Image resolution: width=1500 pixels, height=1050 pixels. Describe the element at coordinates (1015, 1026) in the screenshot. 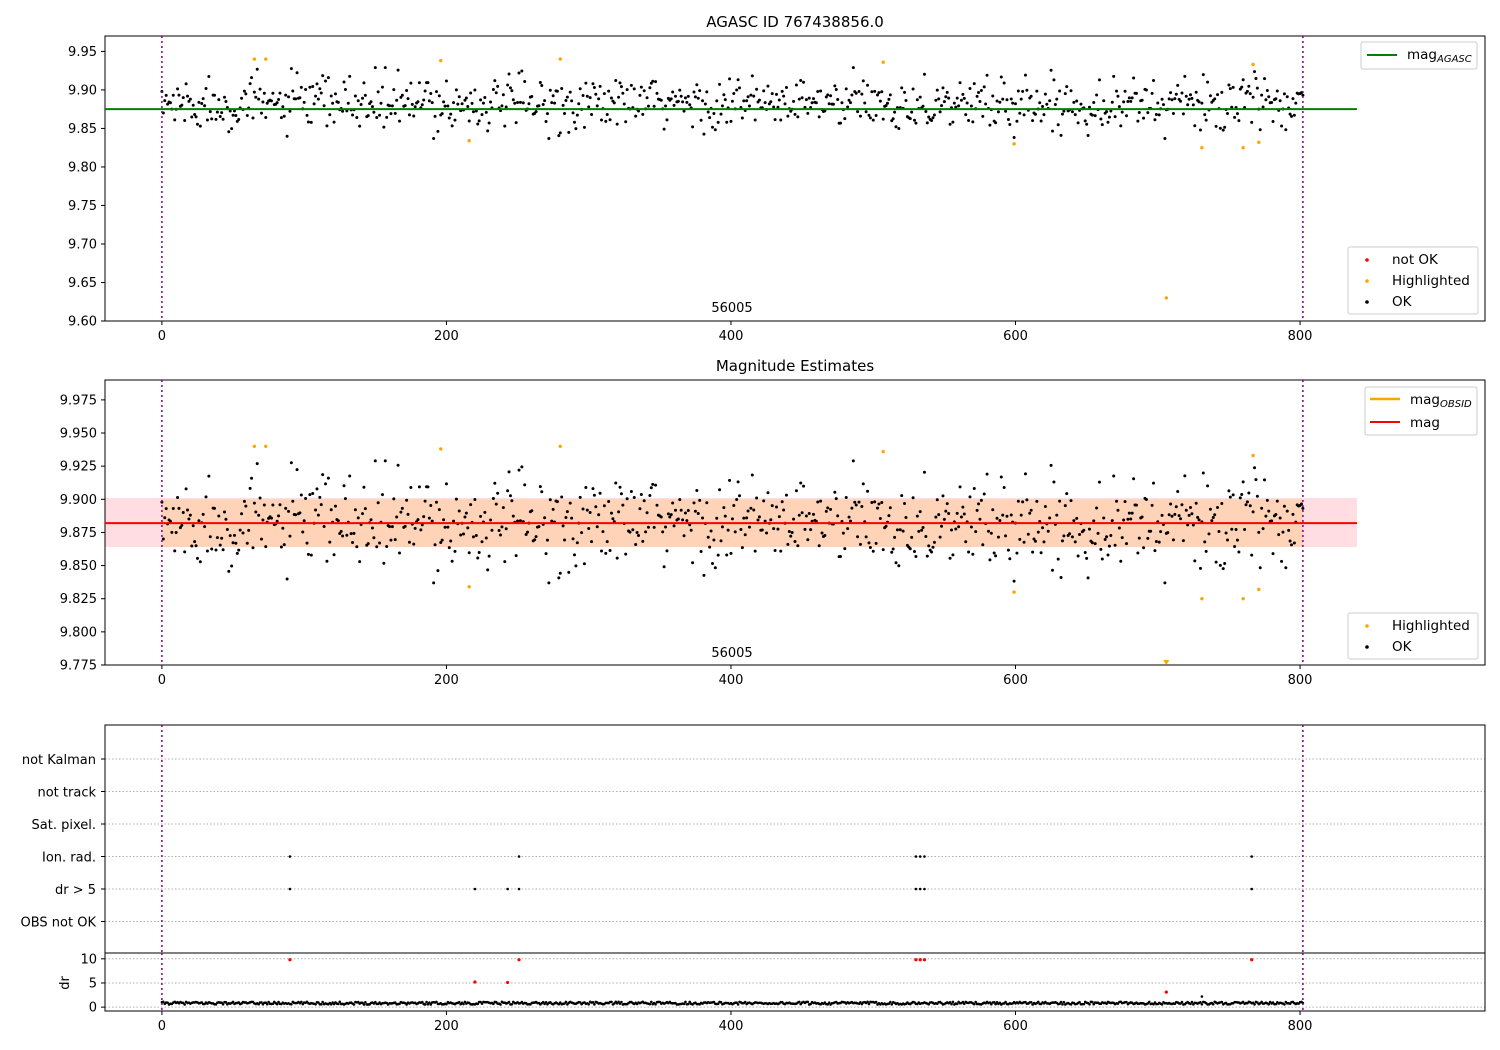

I see `x-tick-label: 600` at that location.